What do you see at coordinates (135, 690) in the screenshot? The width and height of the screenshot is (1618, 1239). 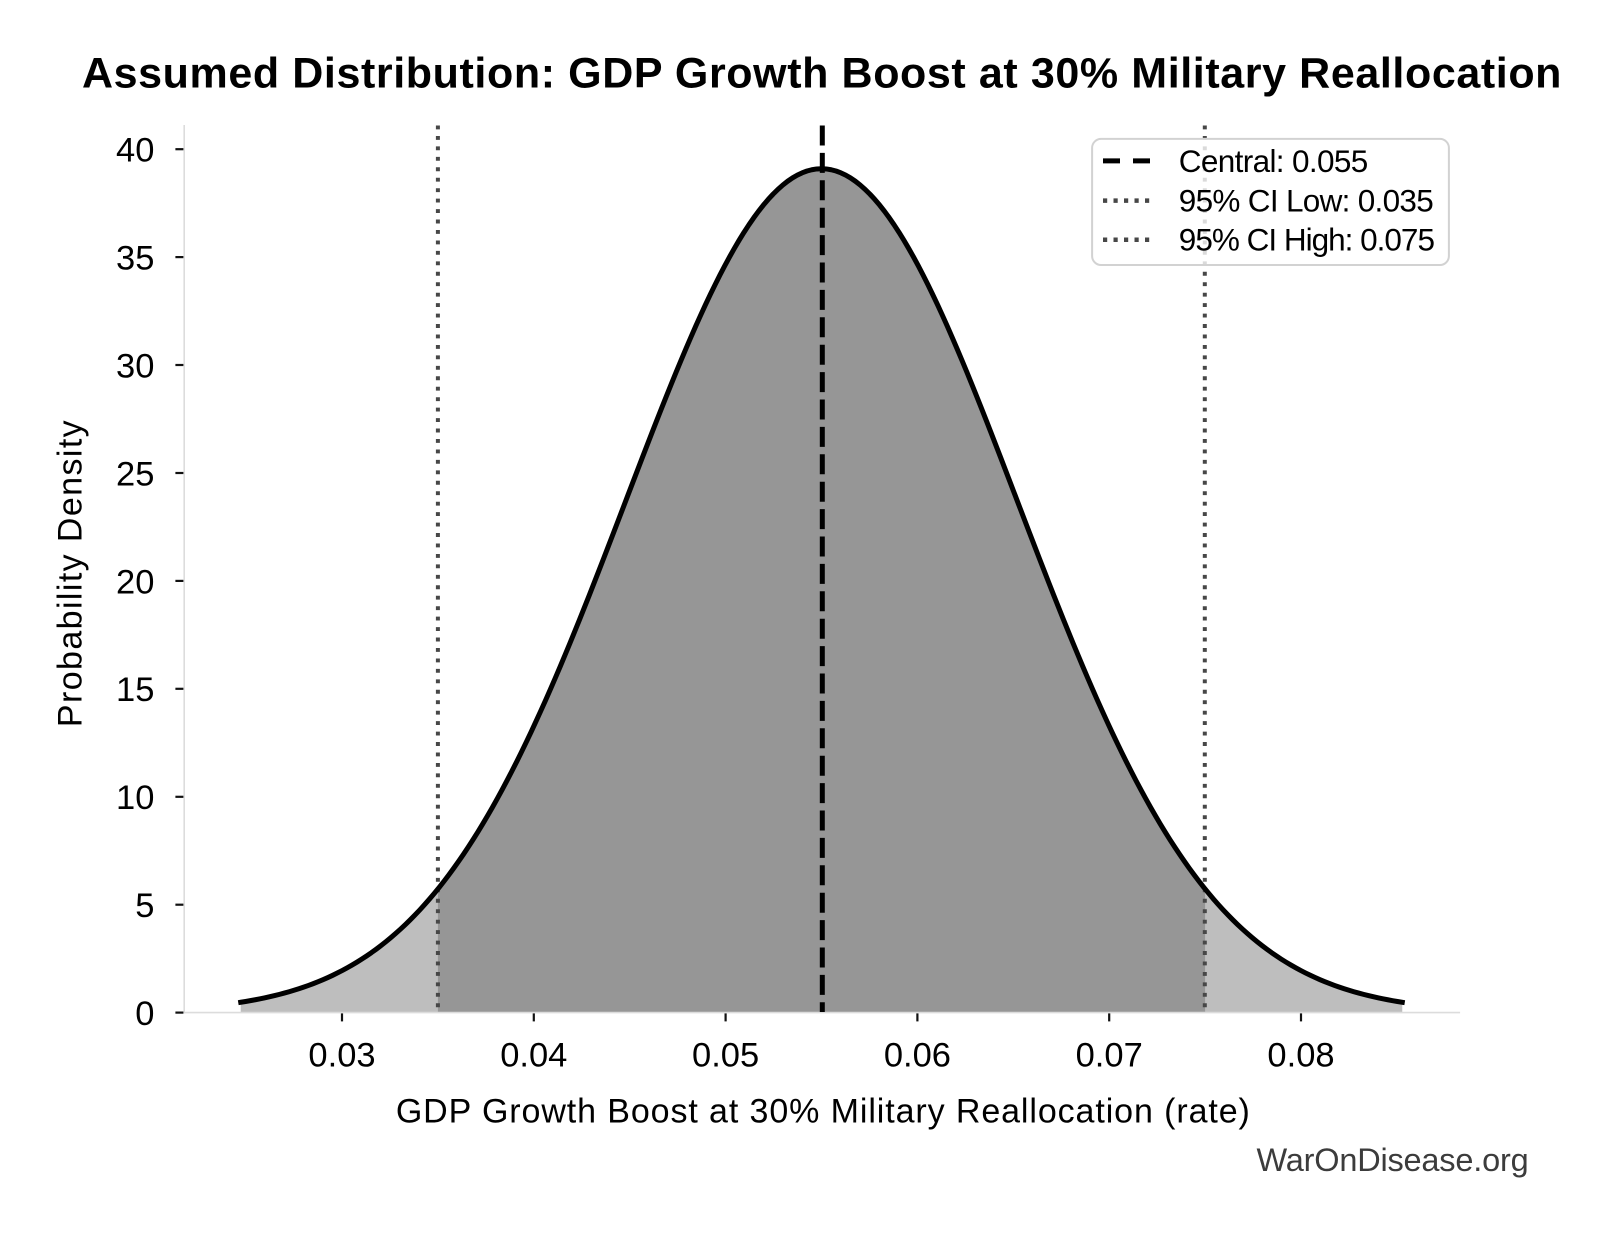 I see `svg-text: 15` at bounding box center [135, 690].